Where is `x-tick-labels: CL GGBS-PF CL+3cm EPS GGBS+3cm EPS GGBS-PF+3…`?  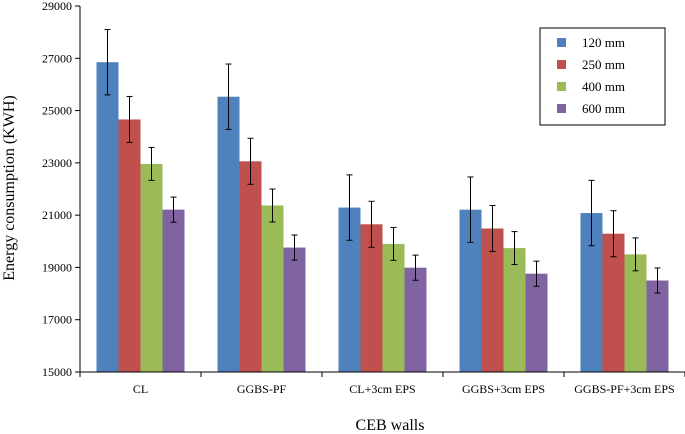 x-tick-labels: CL GGBS-PF CL+3cm EPS GGBS+3cm EPS GGBS-PF+3… is located at coordinates (404, 389).